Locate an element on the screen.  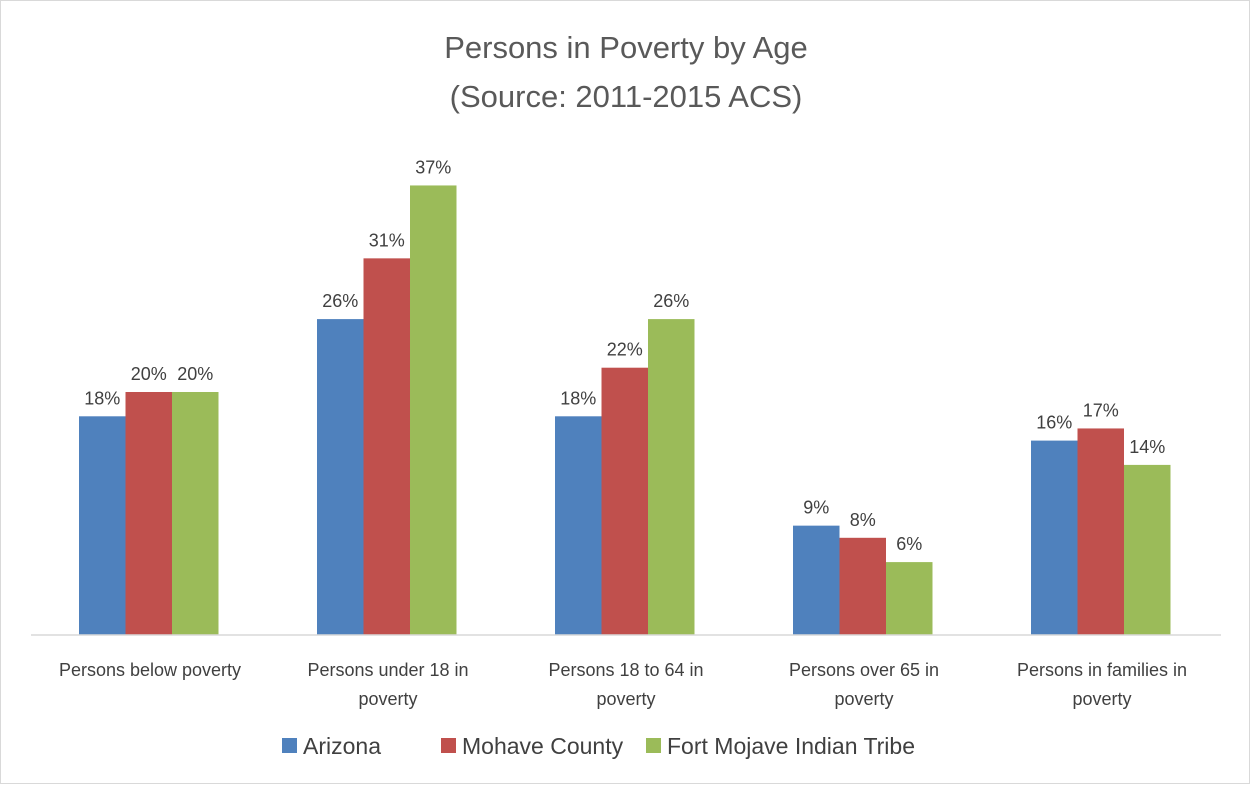
legend-label-0: Arizona is located at coordinates (342, 746).